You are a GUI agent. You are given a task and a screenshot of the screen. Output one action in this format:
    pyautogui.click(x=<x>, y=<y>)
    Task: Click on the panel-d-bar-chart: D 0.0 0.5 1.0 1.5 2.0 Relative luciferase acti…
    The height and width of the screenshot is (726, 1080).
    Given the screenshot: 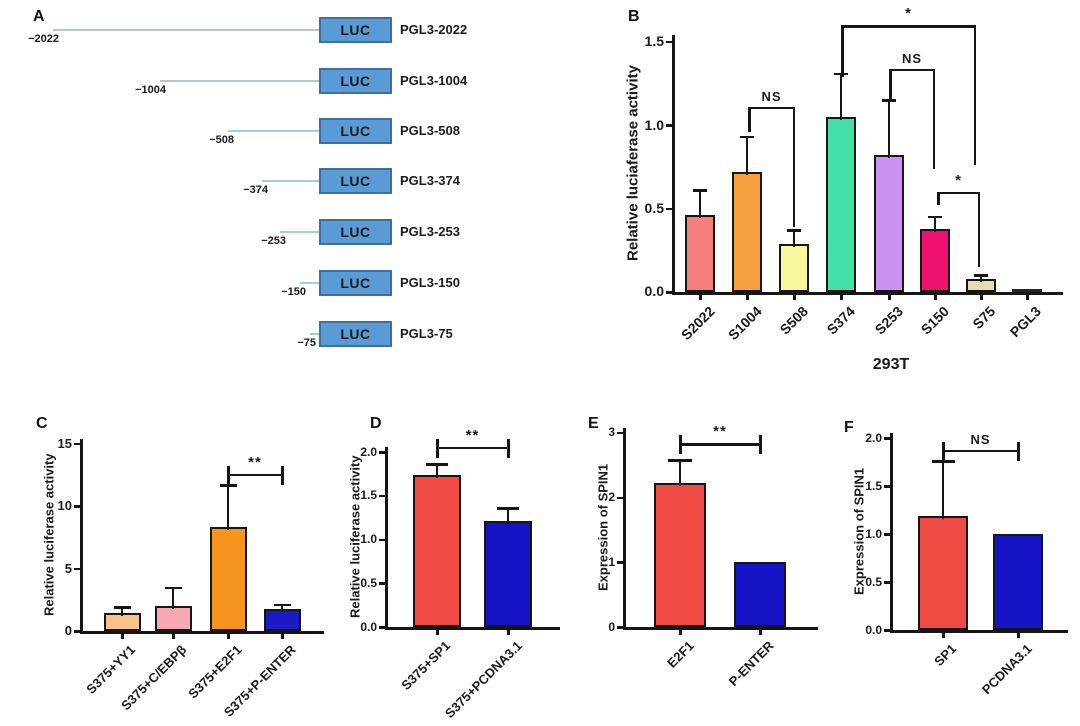 What is the action you would take?
    pyautogui.click(x=471, y=560)
    